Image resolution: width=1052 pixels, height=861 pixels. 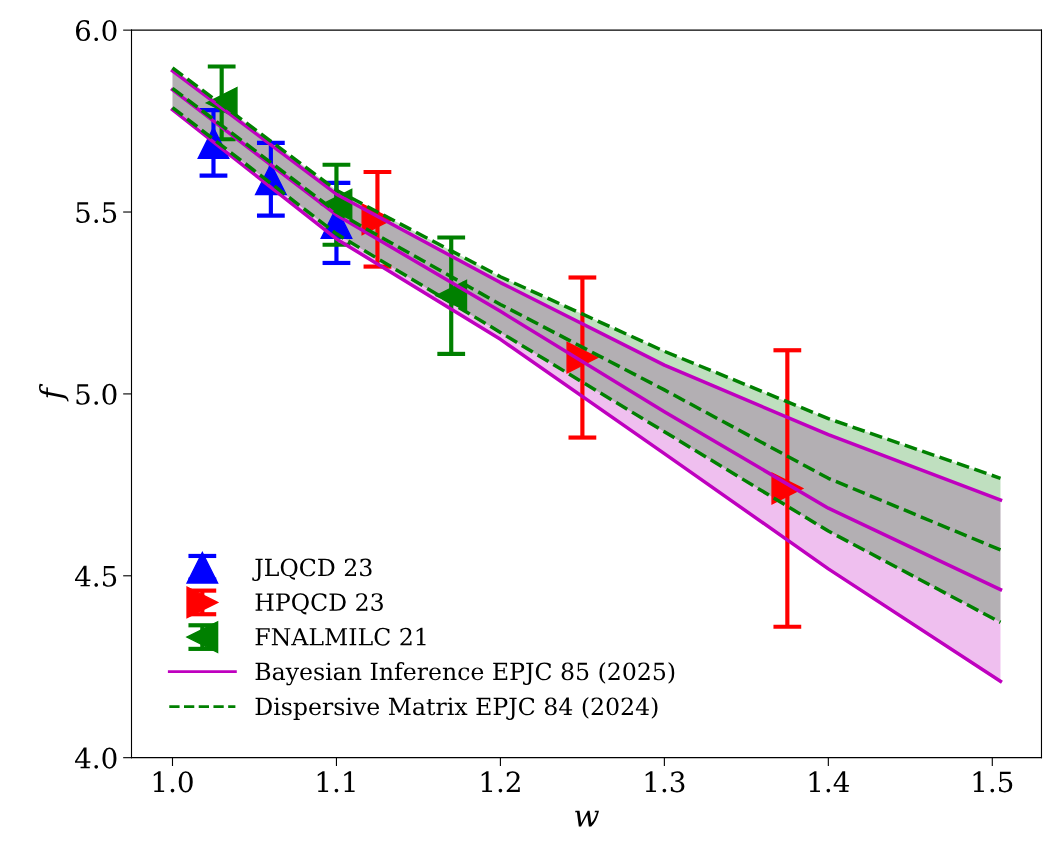 I want to click on x-tick-label: 1.4, so click(x=829, y=782).